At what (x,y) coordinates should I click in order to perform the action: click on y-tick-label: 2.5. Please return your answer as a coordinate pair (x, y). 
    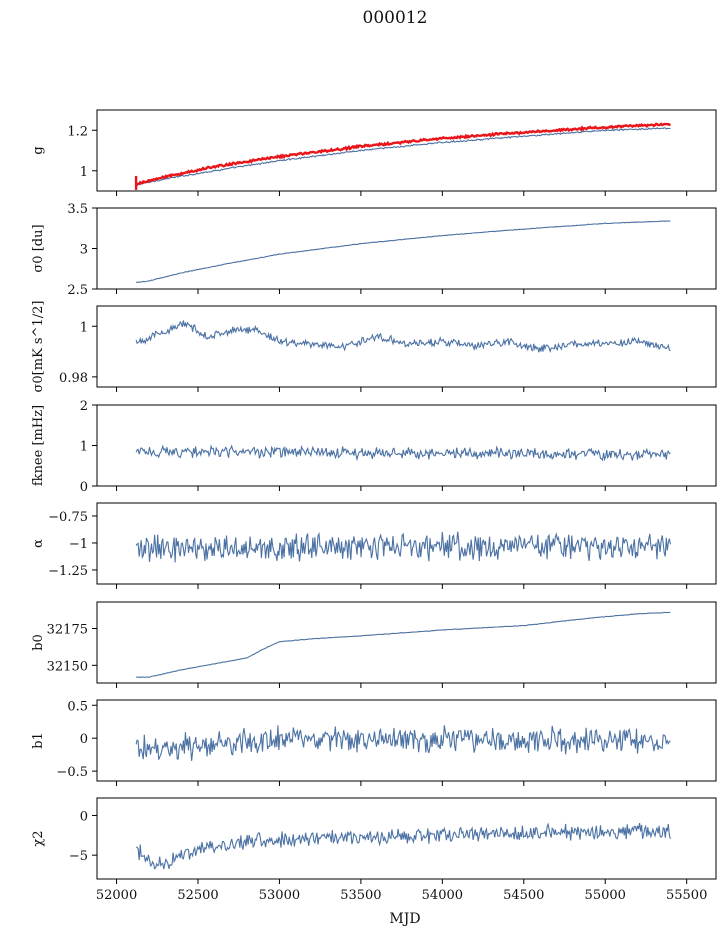
    Looking at the image, I should click on (77, 290).